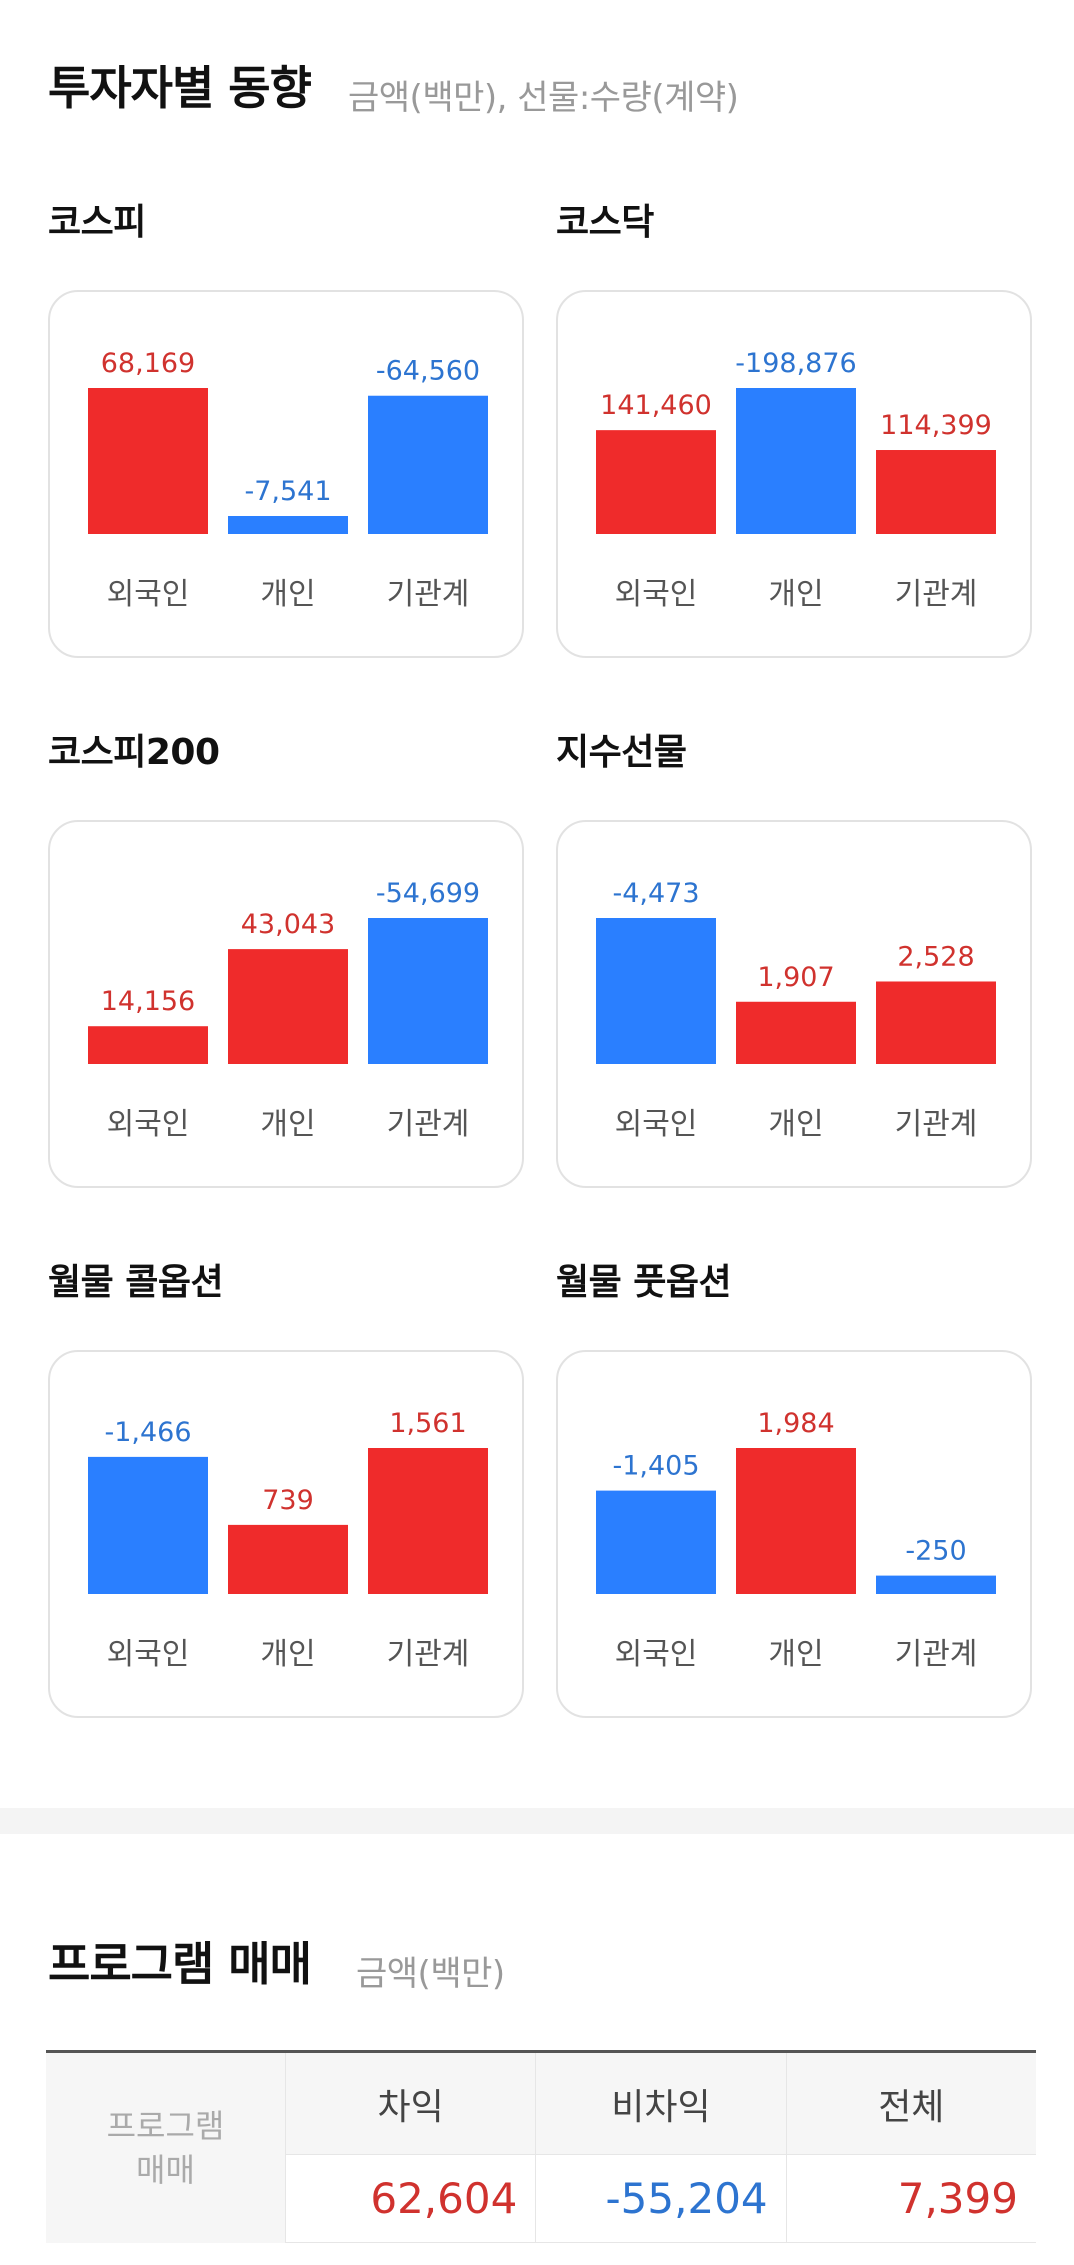 This screenshot has width=1074, height=2265. I want to click on chart-block-3: 지수선물 -4,473 외국인 1,907 개인 2,528 기관계, so click(794, 958).